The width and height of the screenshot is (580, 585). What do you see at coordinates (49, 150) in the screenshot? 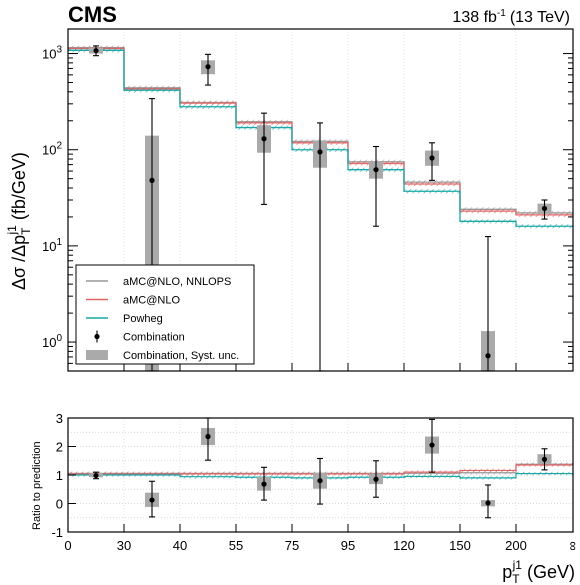
I see `main-ytick-label-base-1: 10` at bounding box center [49, 150].